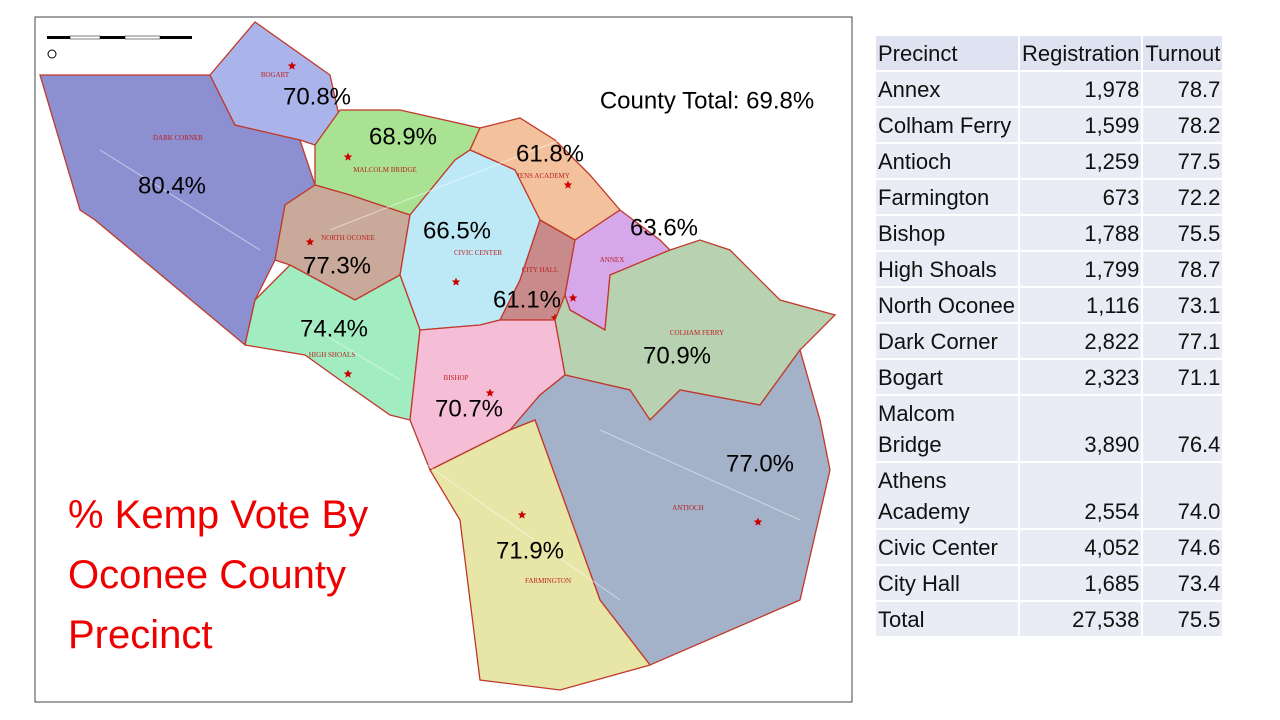 This screenshot has height=720, width=1280. What do you see at coordinates (1081, 89) in the screenshot?
I see `registration: 1,978` at bounding box center [1081, 89].